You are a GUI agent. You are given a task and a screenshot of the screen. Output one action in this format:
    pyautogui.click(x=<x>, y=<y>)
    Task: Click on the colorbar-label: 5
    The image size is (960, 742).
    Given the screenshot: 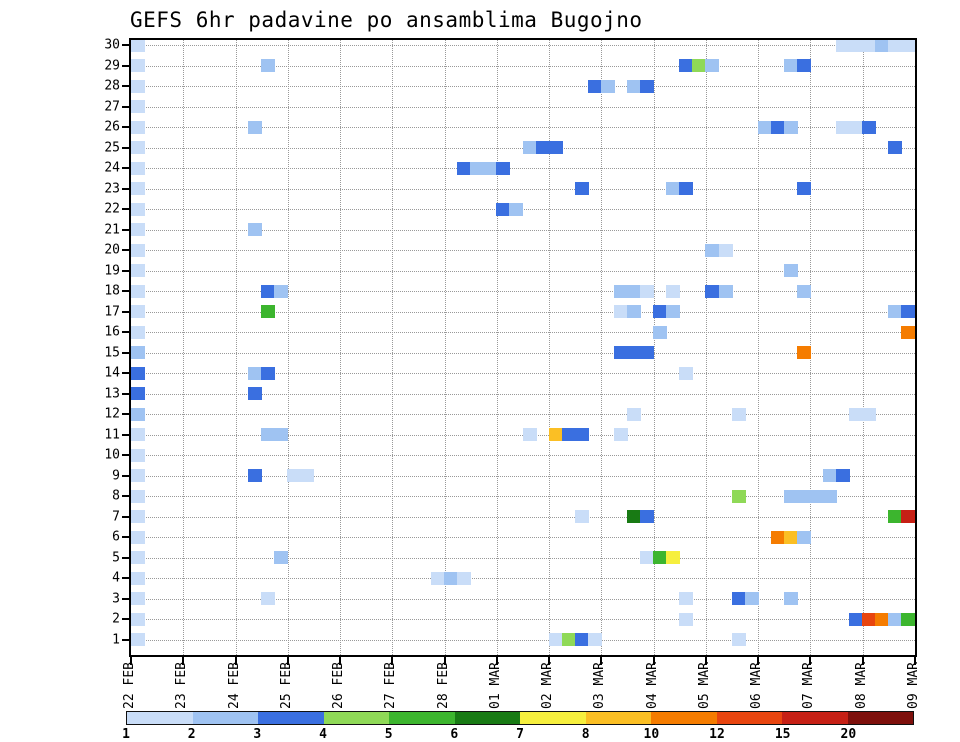 What is the action you would take?
    pyautogui.click(x=388, y=734)
    